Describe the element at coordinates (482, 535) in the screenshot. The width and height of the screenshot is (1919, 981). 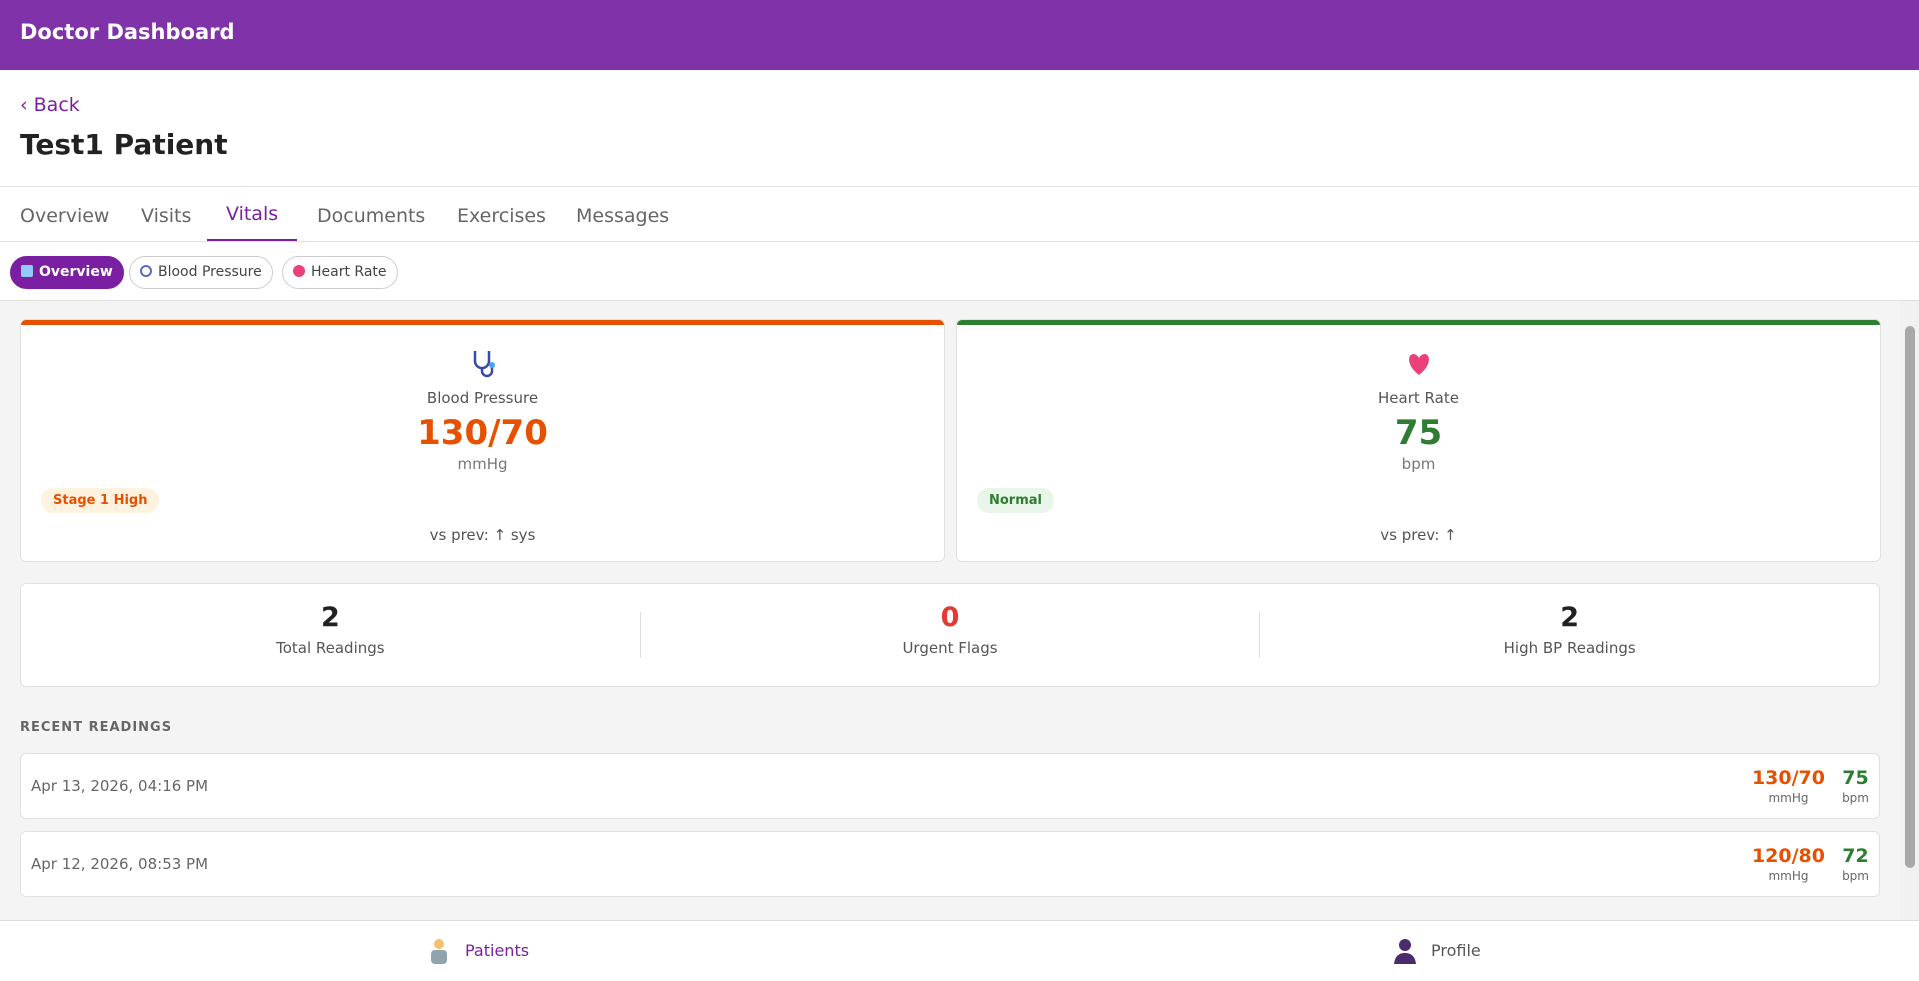
I see `card-compare: vs prev: ↑ sys` at that location.